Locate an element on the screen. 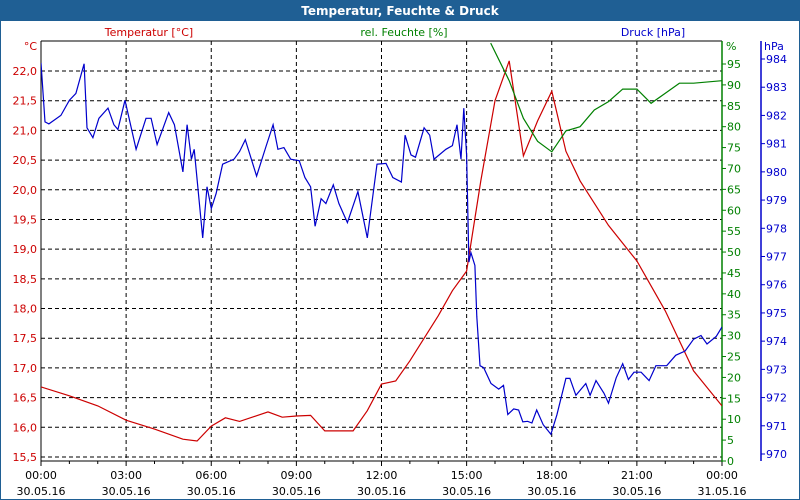 The image size is (800, 500). y-tick-humidity: 65 is located at coordinates (734, 189).